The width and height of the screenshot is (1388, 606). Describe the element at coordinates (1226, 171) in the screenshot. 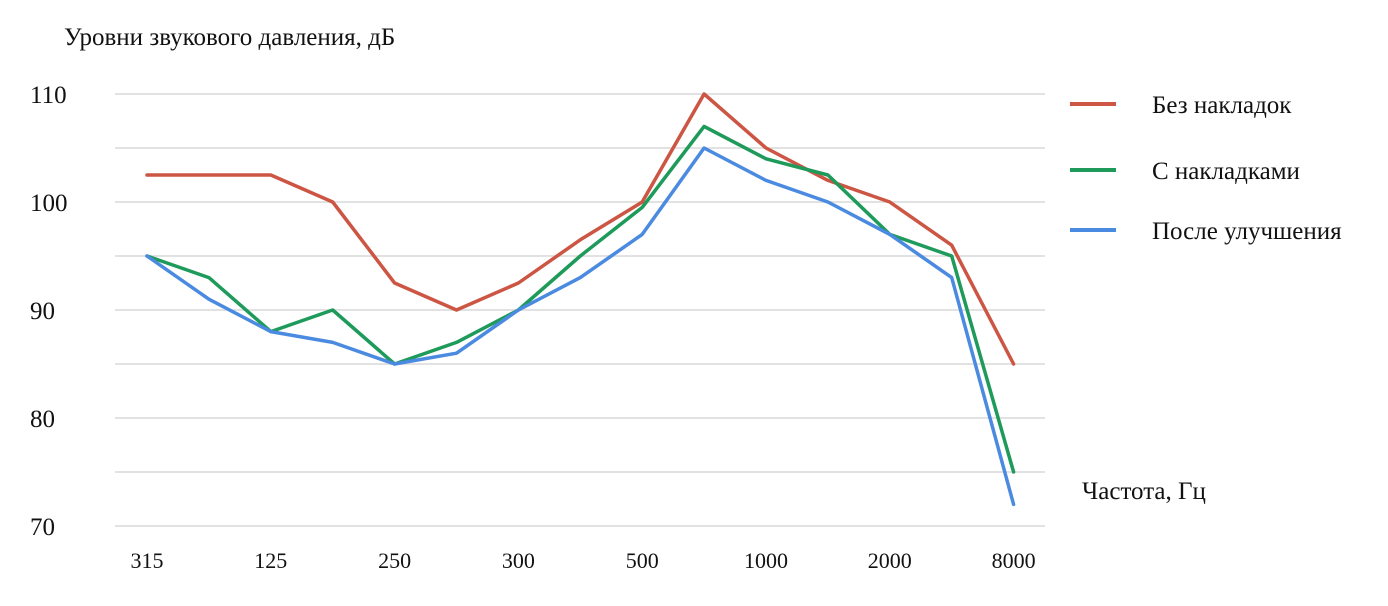

I see `legend-label: С накладками` at that location.